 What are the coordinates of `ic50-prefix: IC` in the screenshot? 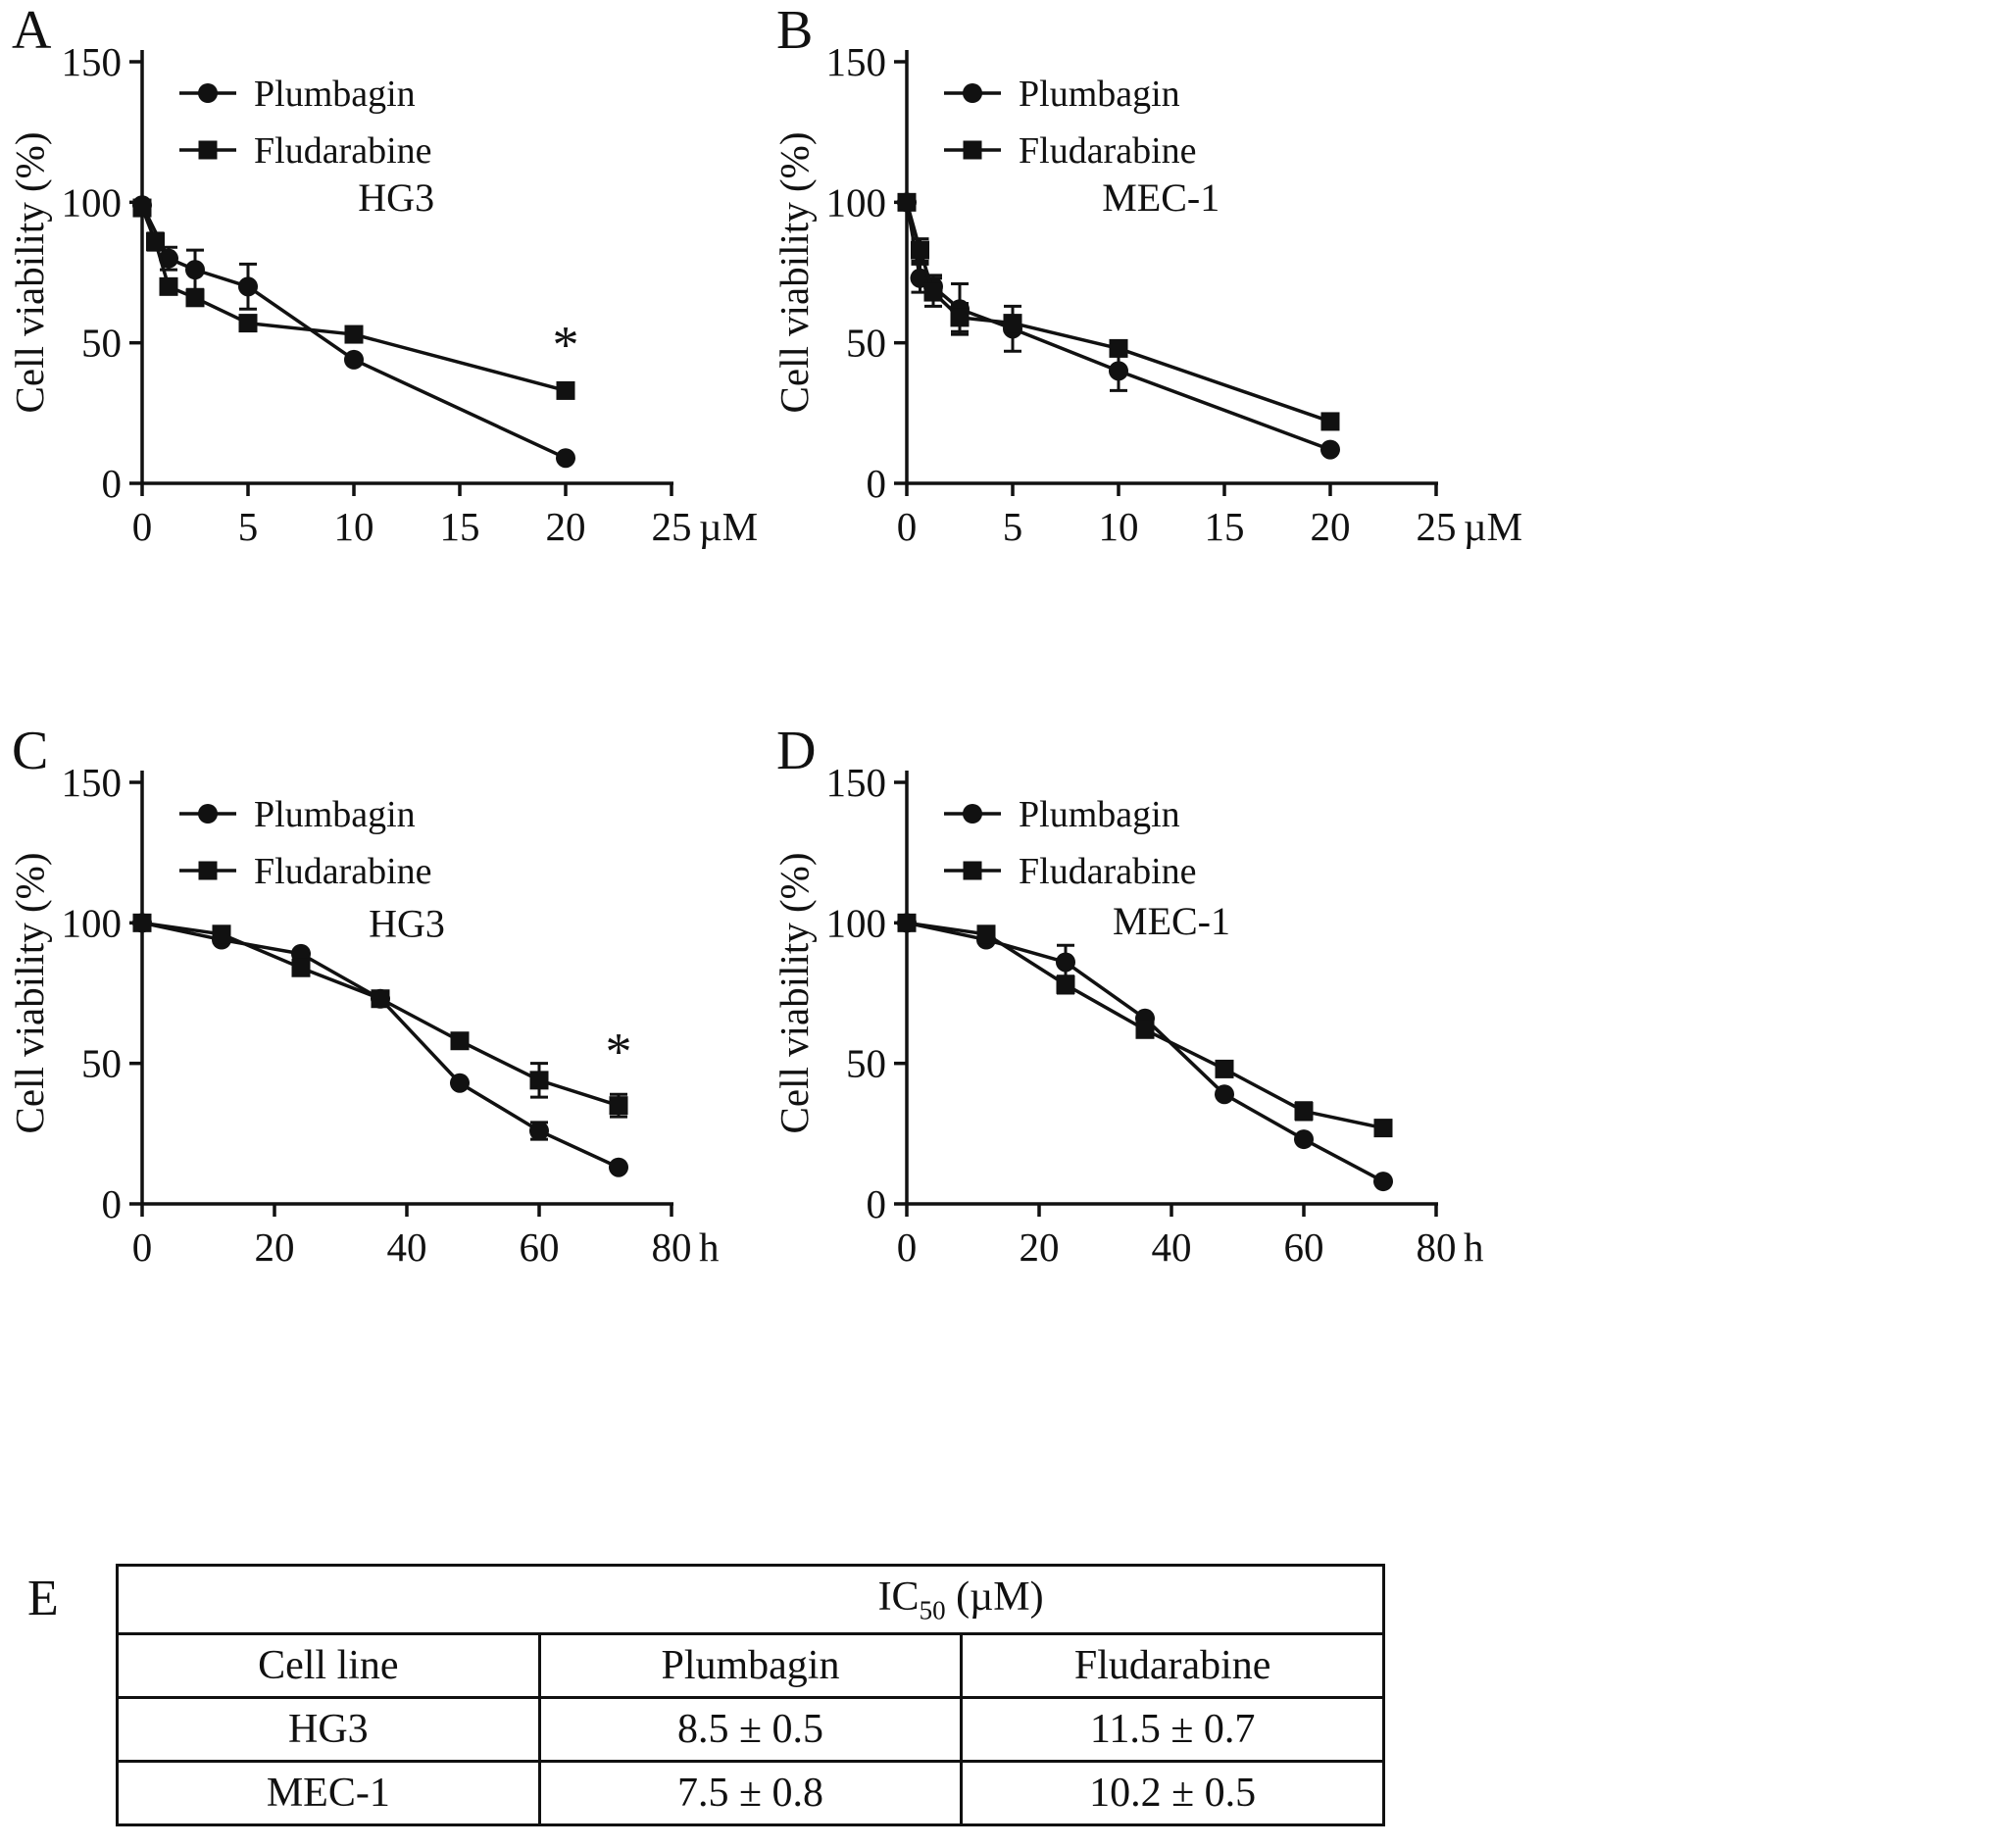 It's located at (898, 1597).